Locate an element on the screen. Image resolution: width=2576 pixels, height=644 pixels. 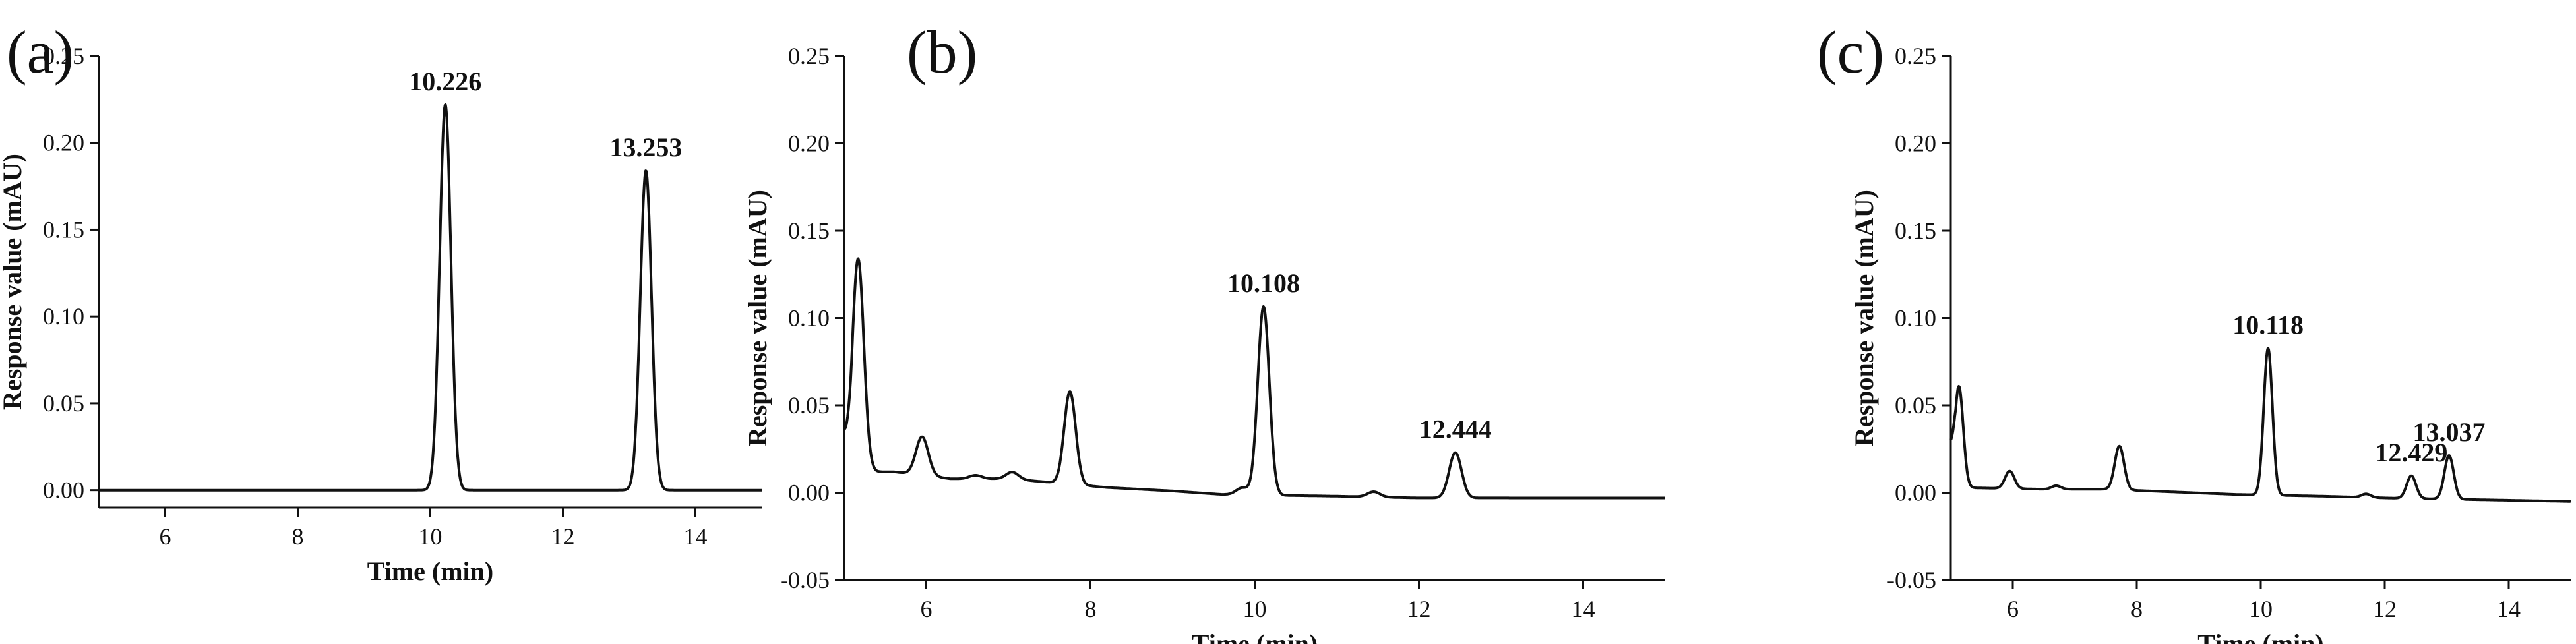
panel-letter: (b) is located at coordinates (942, 52).